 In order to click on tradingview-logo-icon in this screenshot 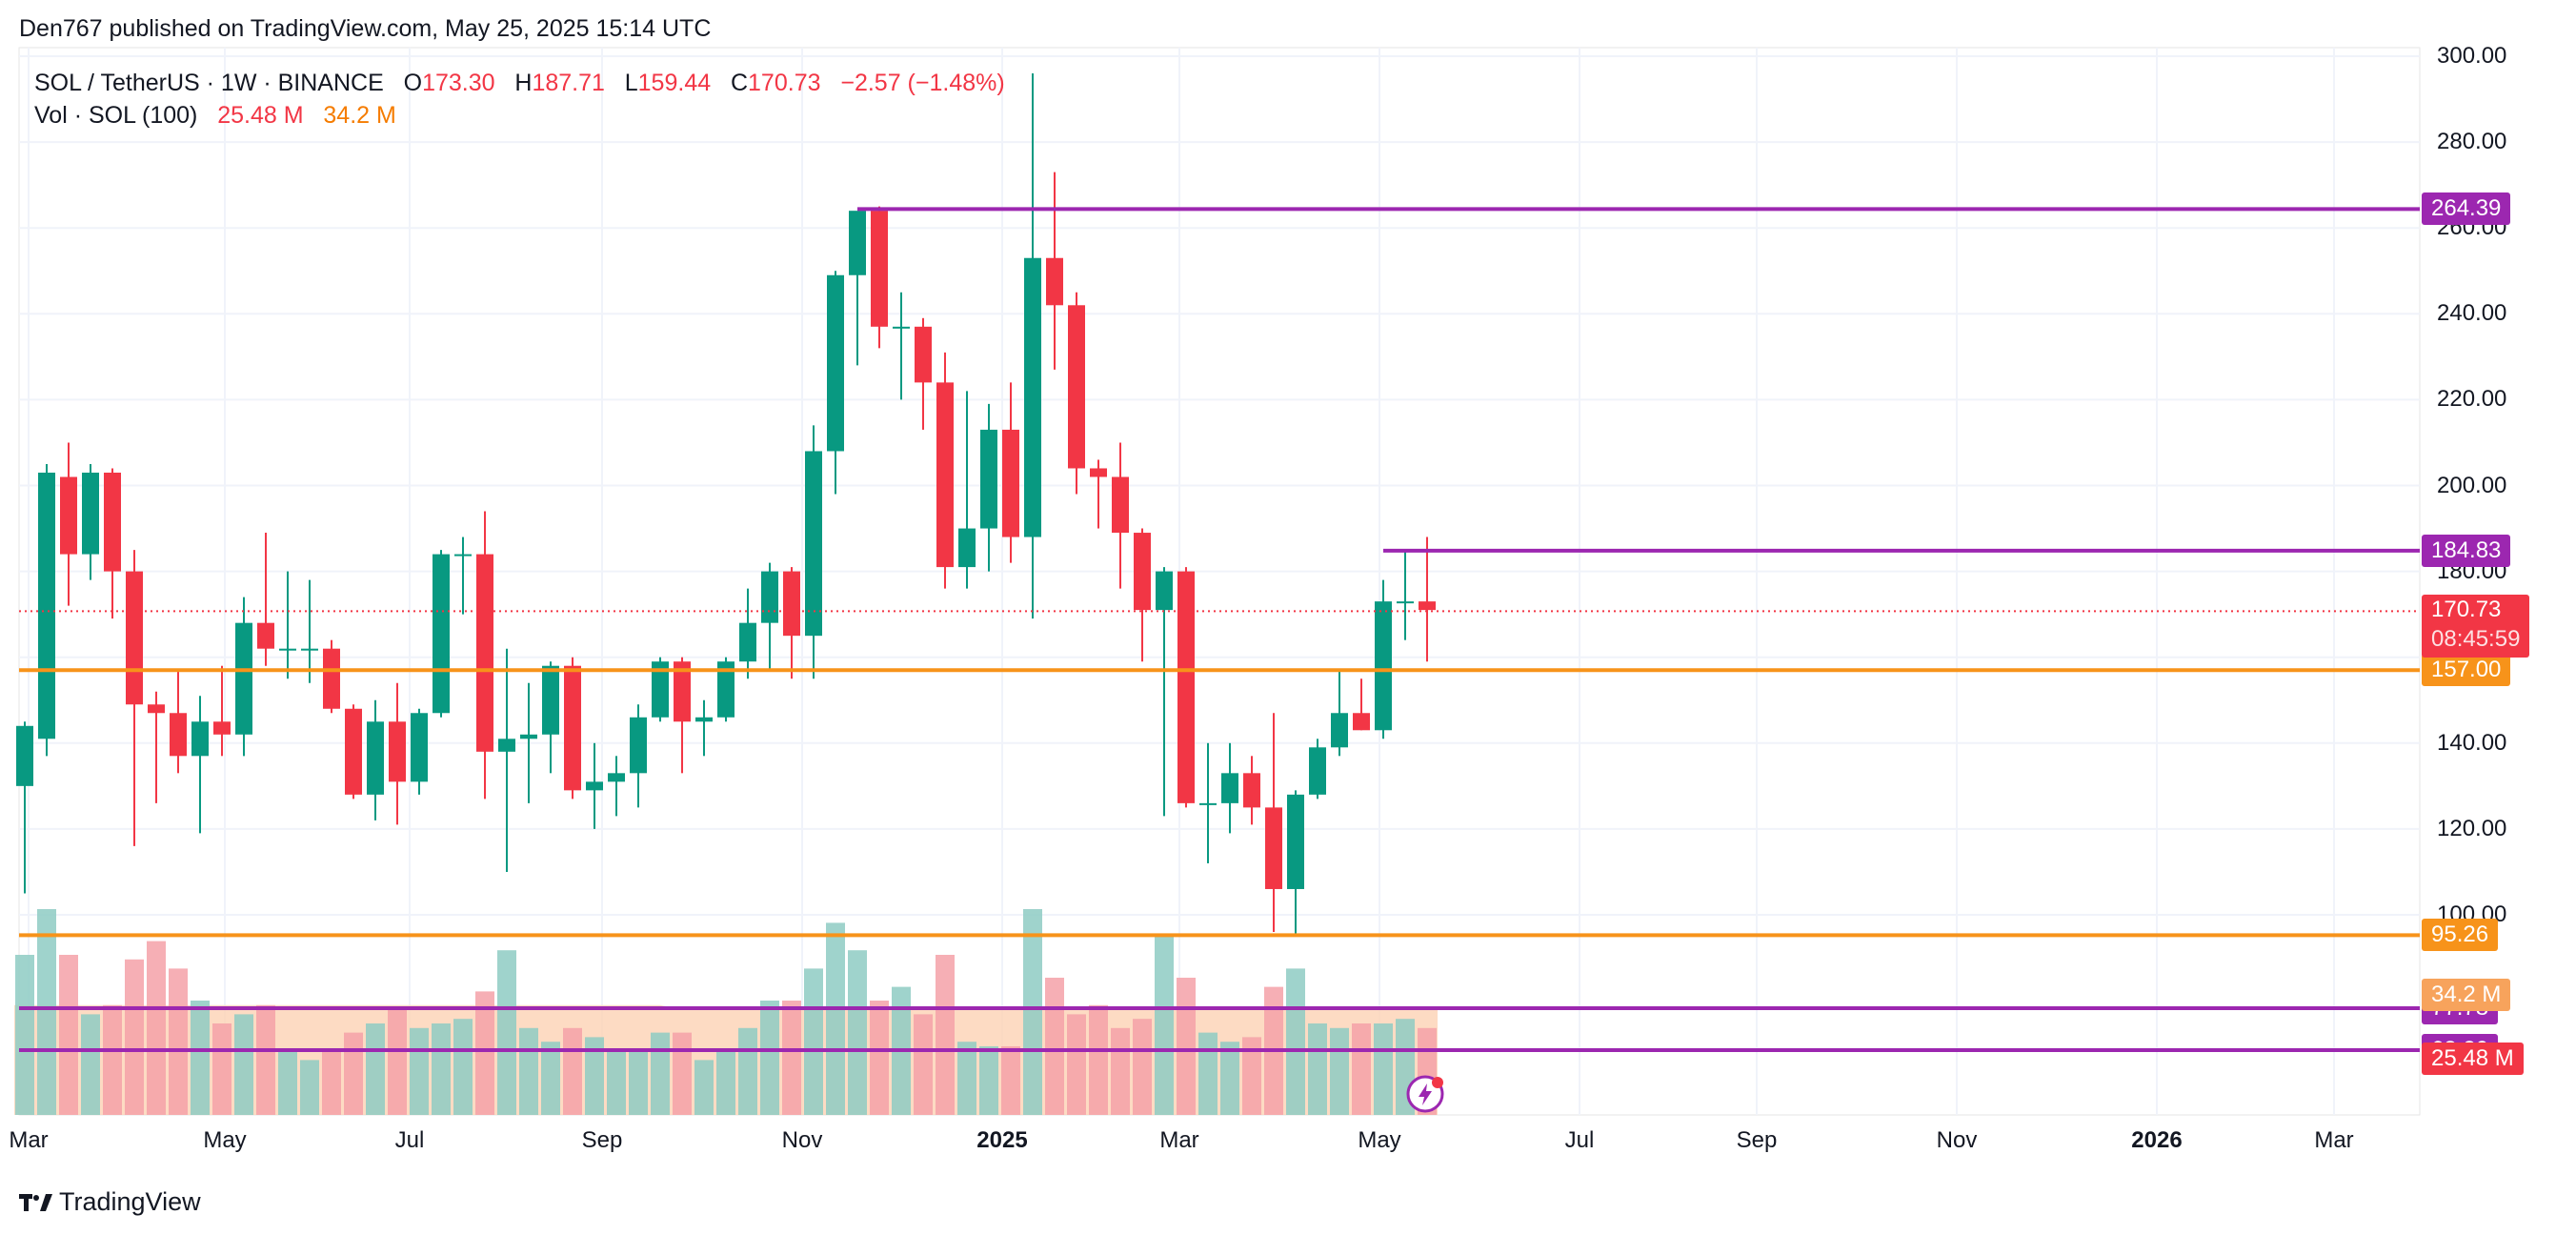, I will do `click(35, 1202)`.